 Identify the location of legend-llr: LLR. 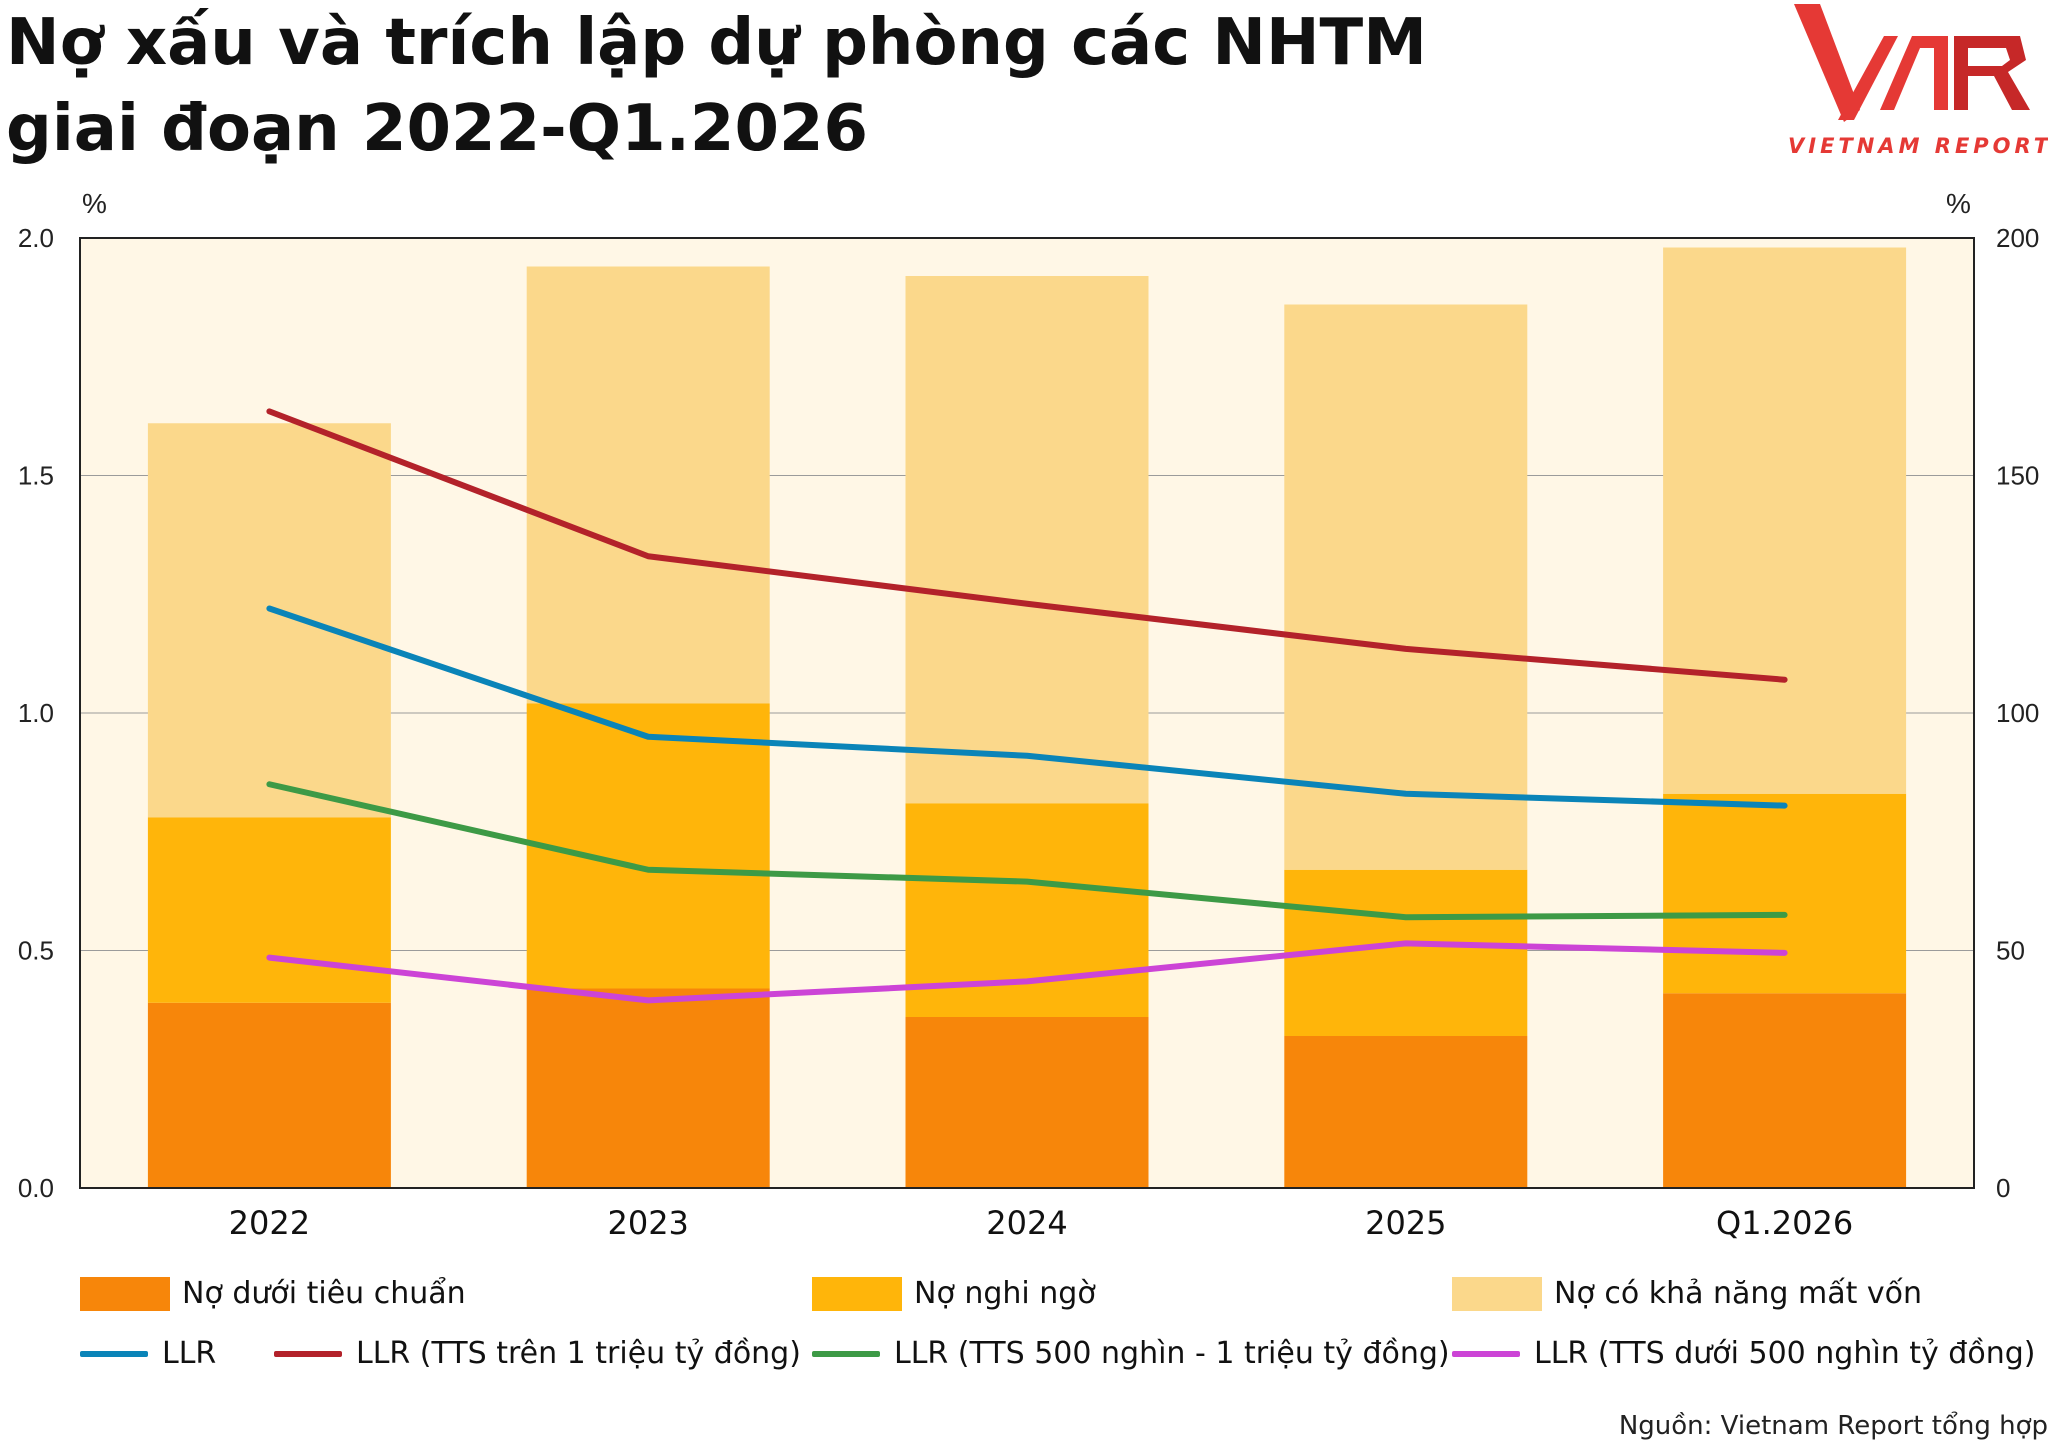
(148, 1353).